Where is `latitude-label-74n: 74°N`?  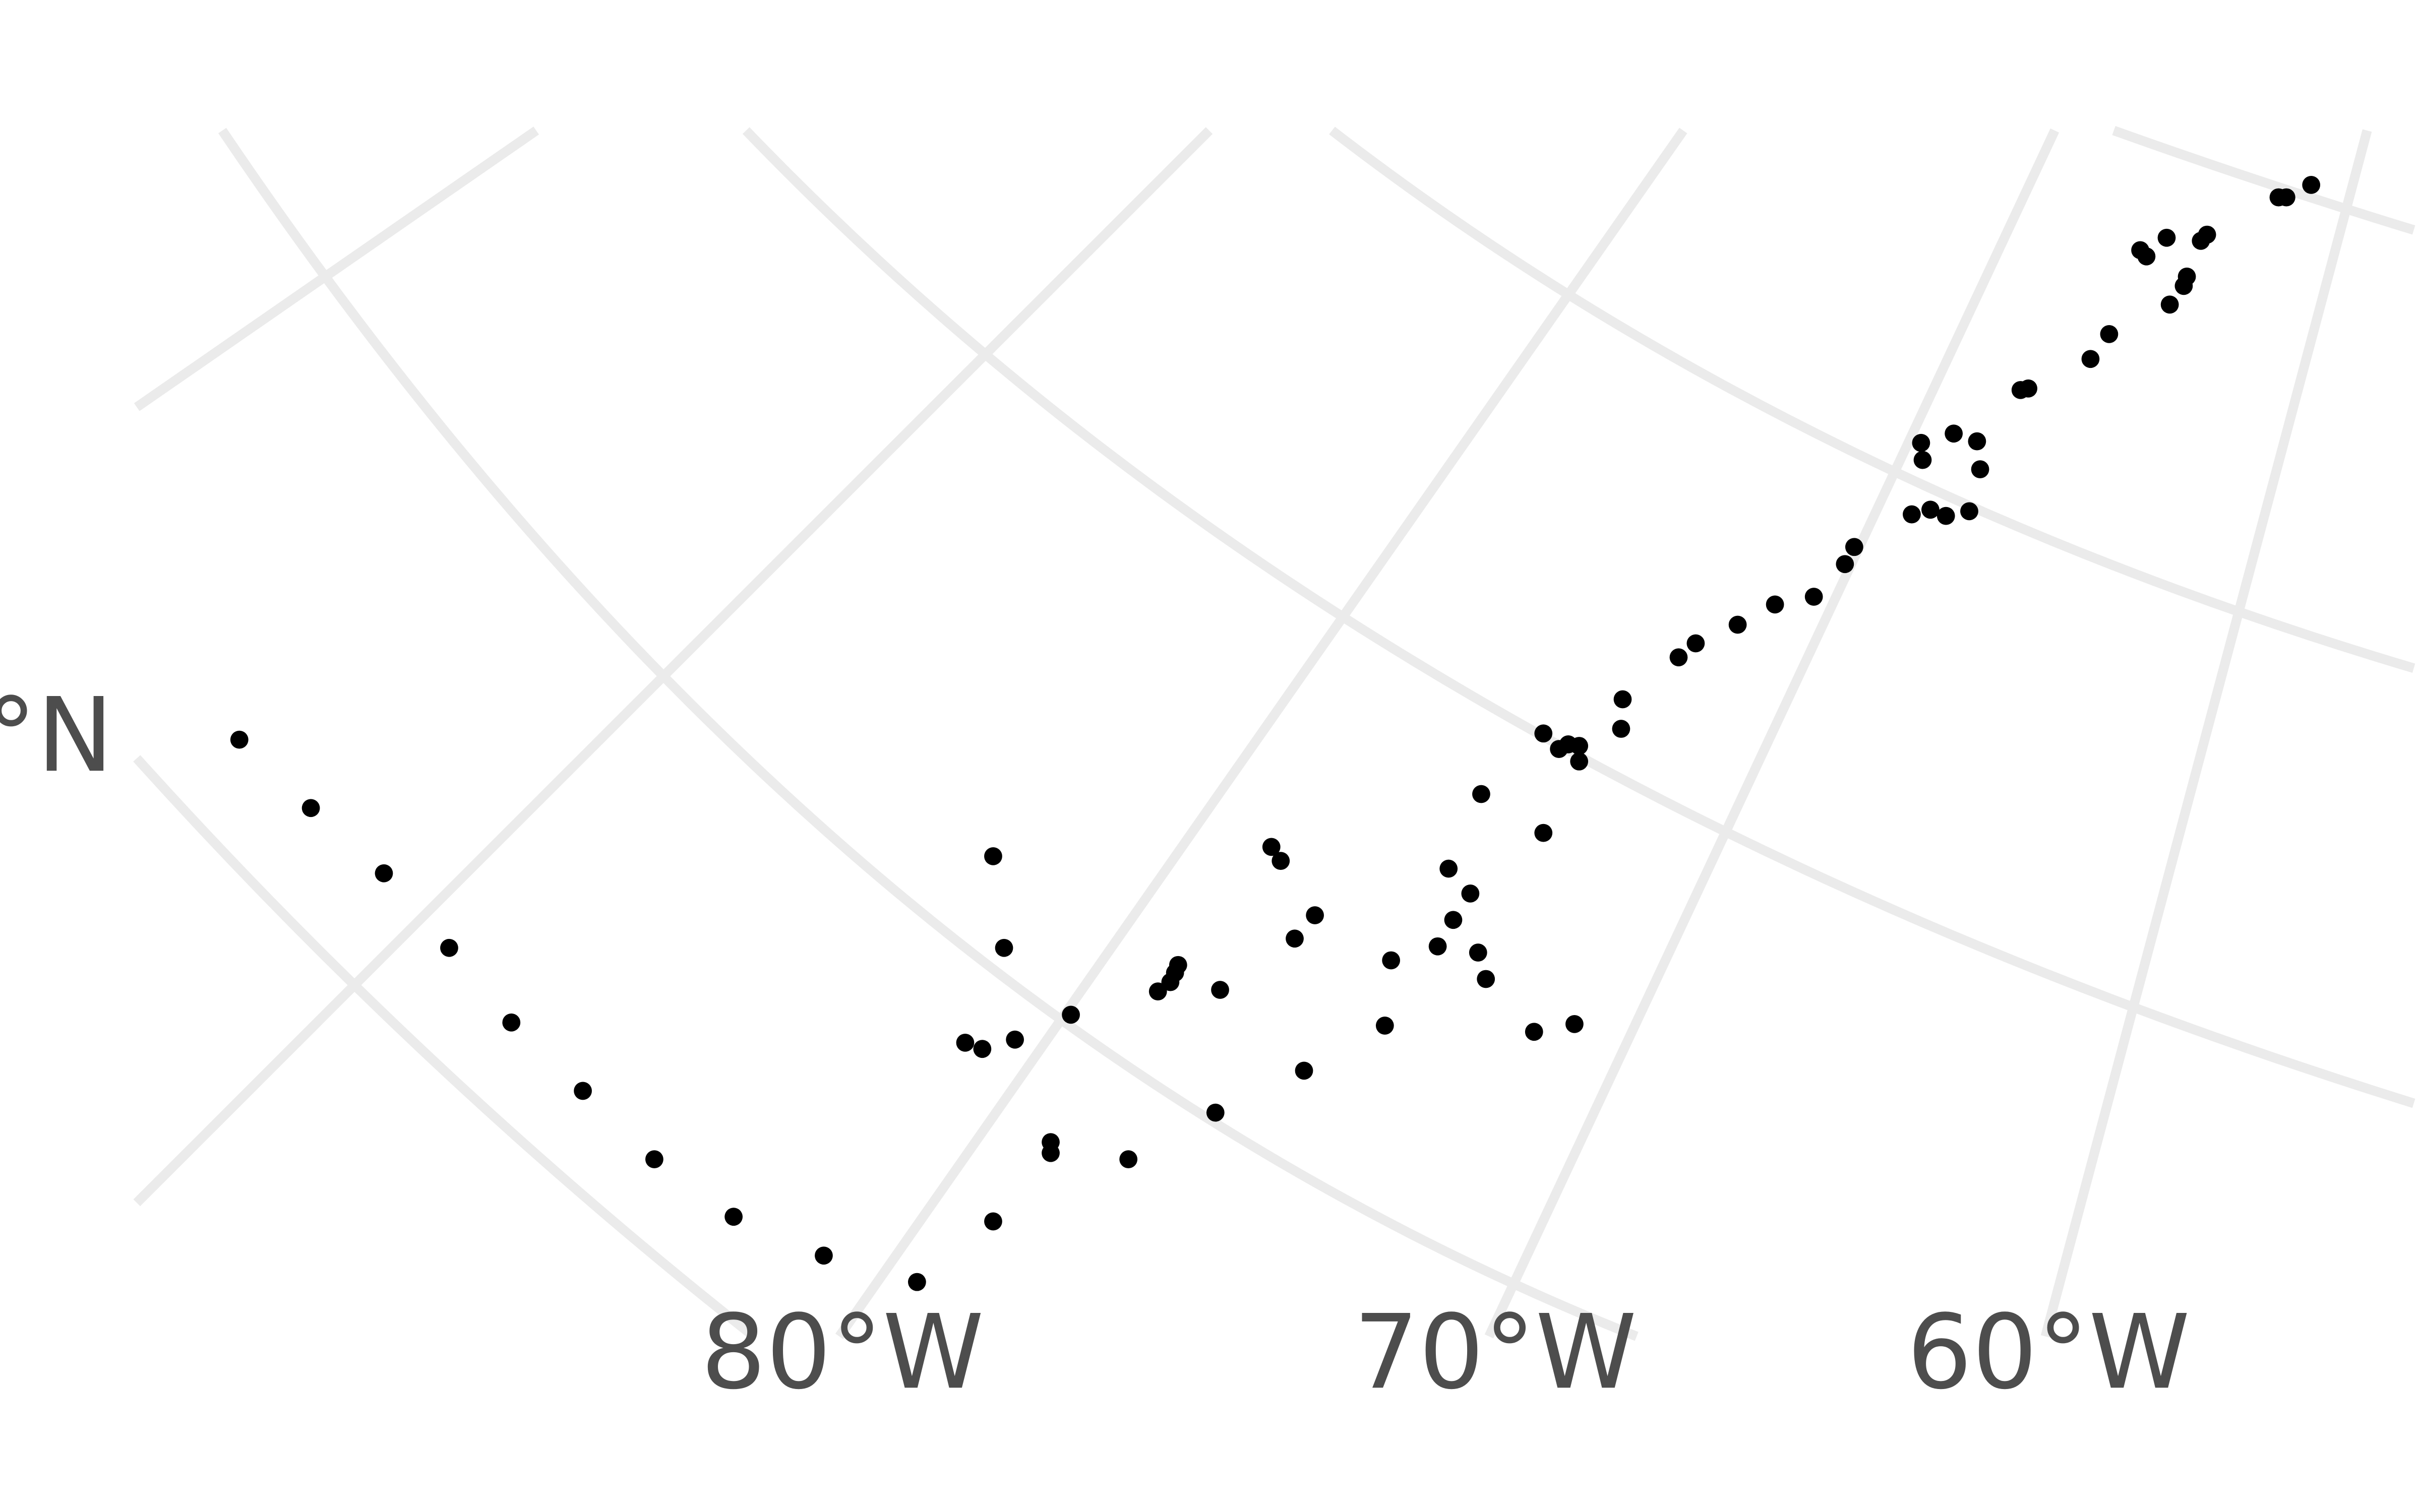 latitude-label-74n: 74°N is located at coordinates (56, 735).